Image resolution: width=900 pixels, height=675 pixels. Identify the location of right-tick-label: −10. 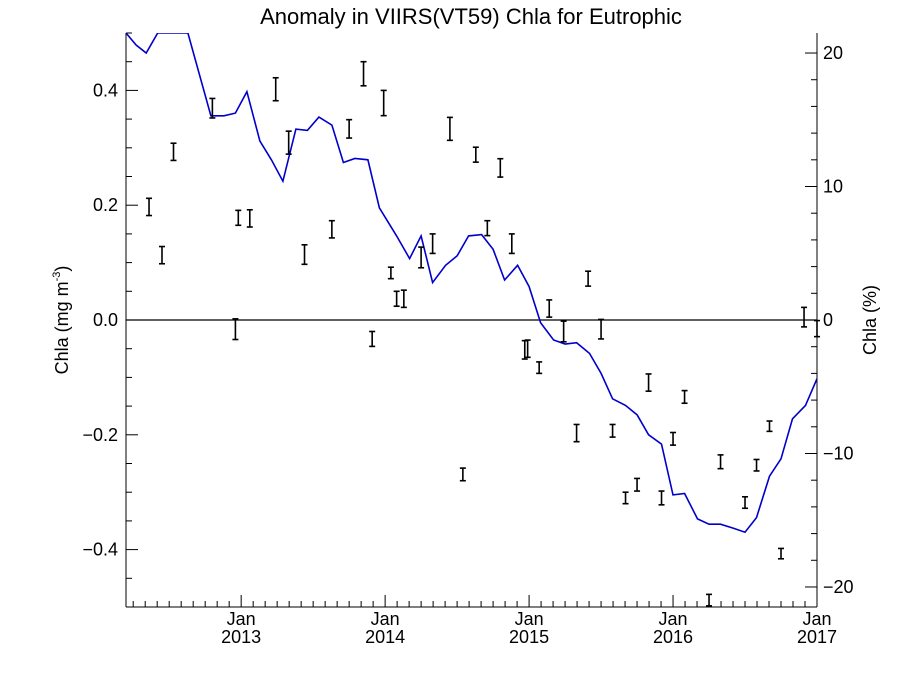
(838, 453).